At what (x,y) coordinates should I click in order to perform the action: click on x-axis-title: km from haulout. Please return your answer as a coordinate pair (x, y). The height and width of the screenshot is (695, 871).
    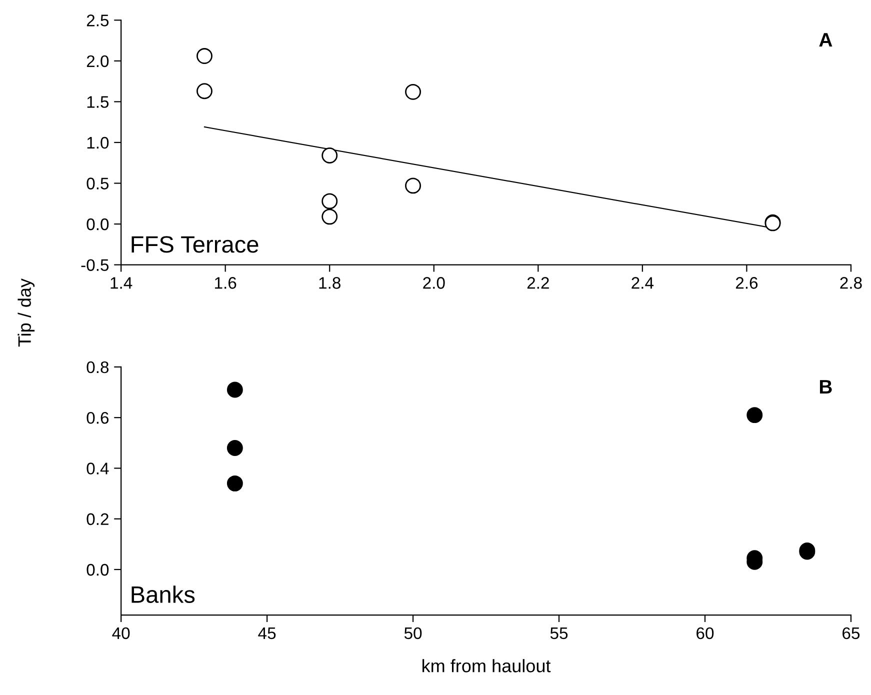
    Looking at the image, I should click on (486, 665).